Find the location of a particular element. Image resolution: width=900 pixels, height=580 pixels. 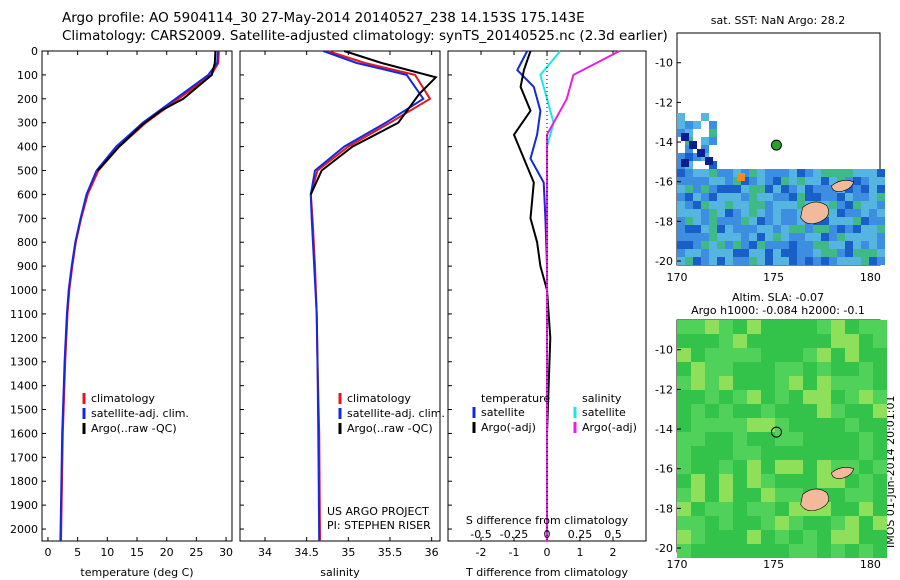

sst-map-title: sat. SST: NaN Argo: 28.2 is located at coordinates (778, 20).